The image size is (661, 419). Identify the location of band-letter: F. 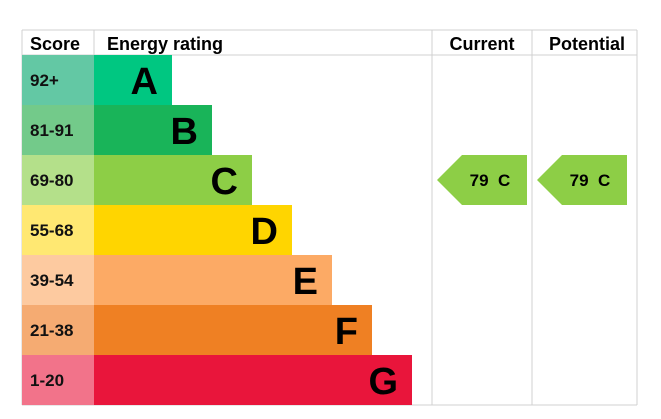
(346, 332).